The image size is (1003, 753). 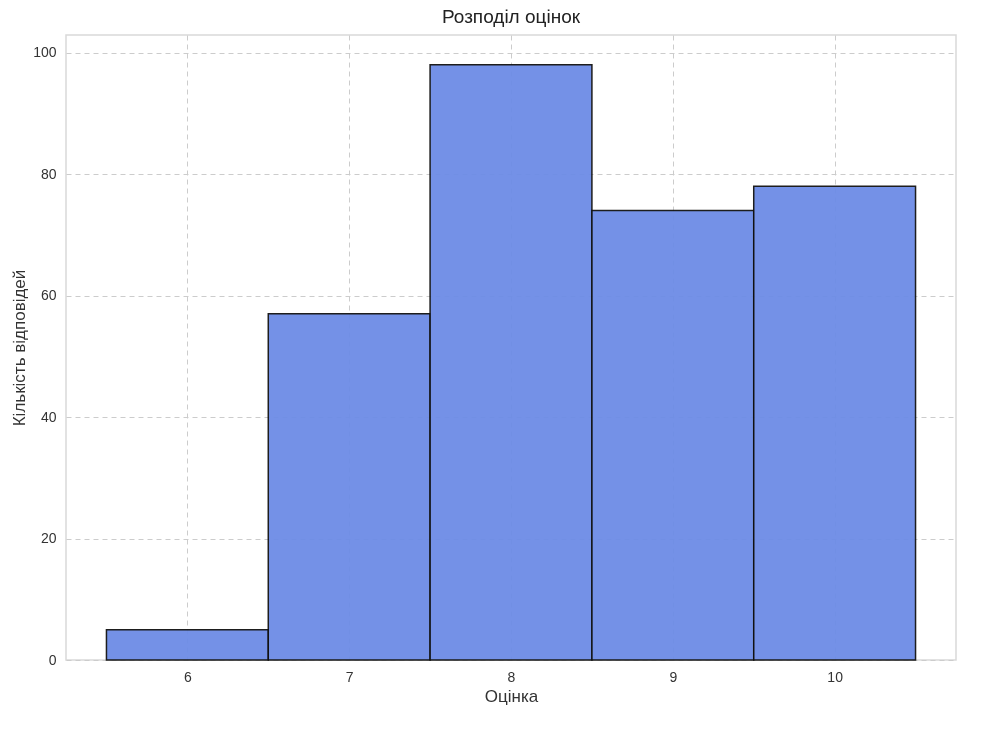 What do you see at coordinates (673, 676) in the screenshot?
I see `x-tick-label: 9` at bounding box center [673, 676].